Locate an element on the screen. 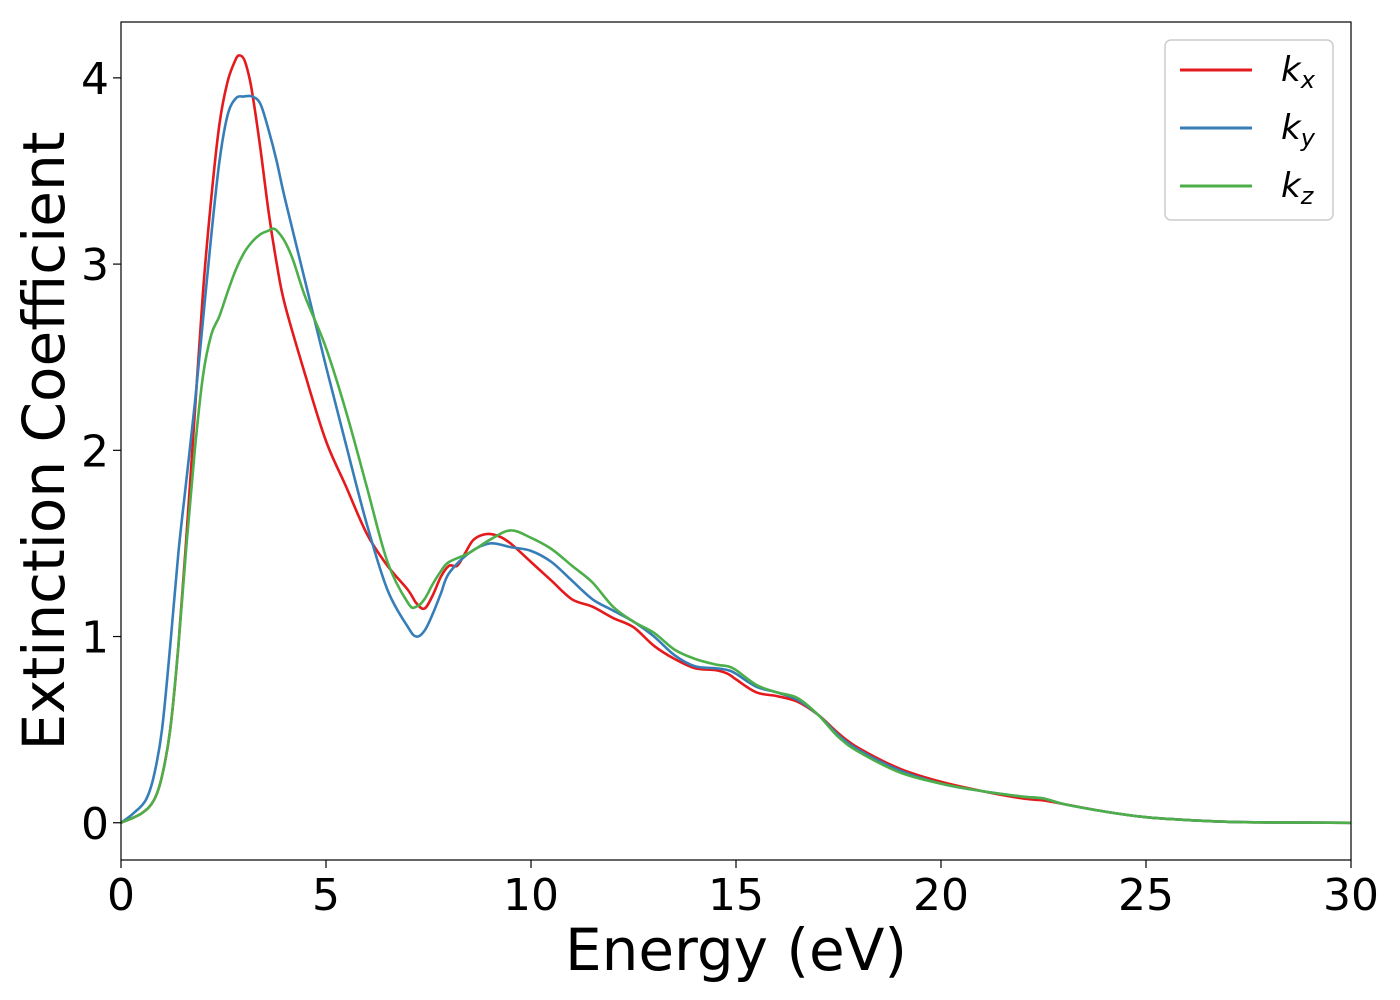  y-axis-label: Extinction Coefficient is located at coordinates (44, 441).